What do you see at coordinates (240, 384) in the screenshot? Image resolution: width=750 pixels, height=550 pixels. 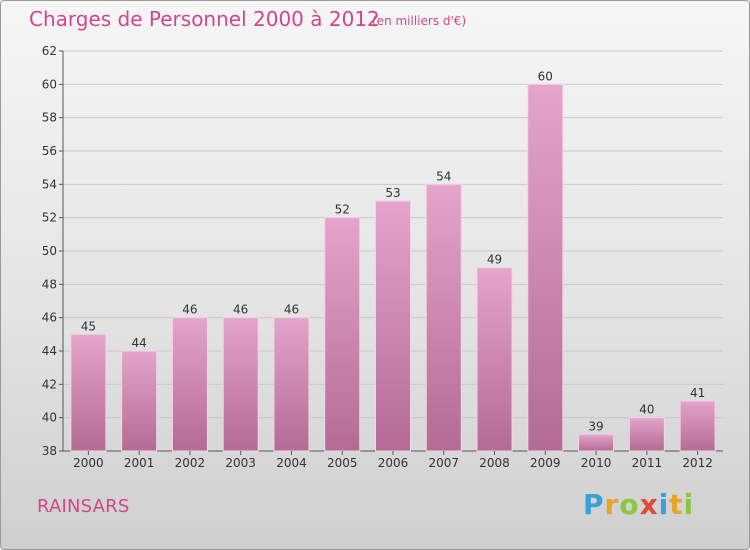 I see `bar-2003` at bounding box center [240, 384].